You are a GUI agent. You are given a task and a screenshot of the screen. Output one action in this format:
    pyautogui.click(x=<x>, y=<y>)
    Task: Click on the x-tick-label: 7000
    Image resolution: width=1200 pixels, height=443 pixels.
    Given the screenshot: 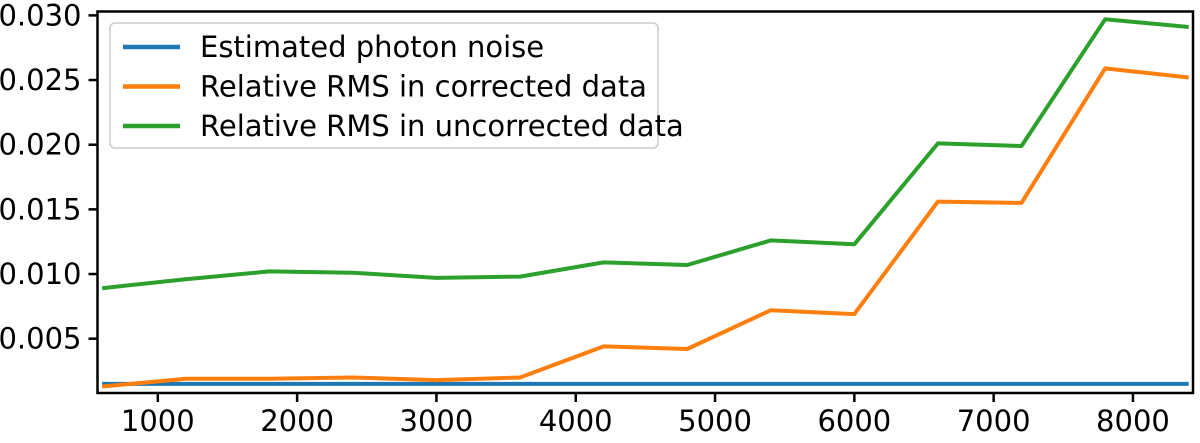 What is the action you would take?
    pyautogui.click(x=994, y=421)
    